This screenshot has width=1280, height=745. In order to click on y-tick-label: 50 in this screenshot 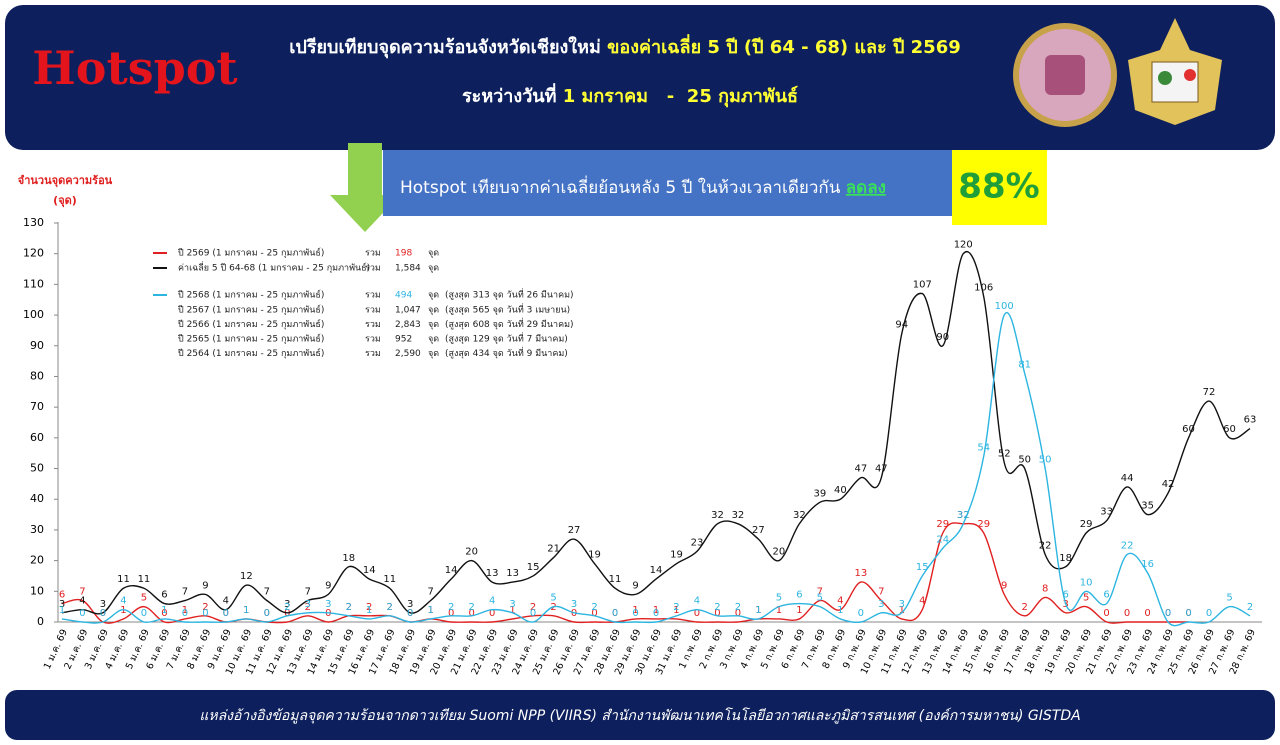, I will do `click(37, 468)`.